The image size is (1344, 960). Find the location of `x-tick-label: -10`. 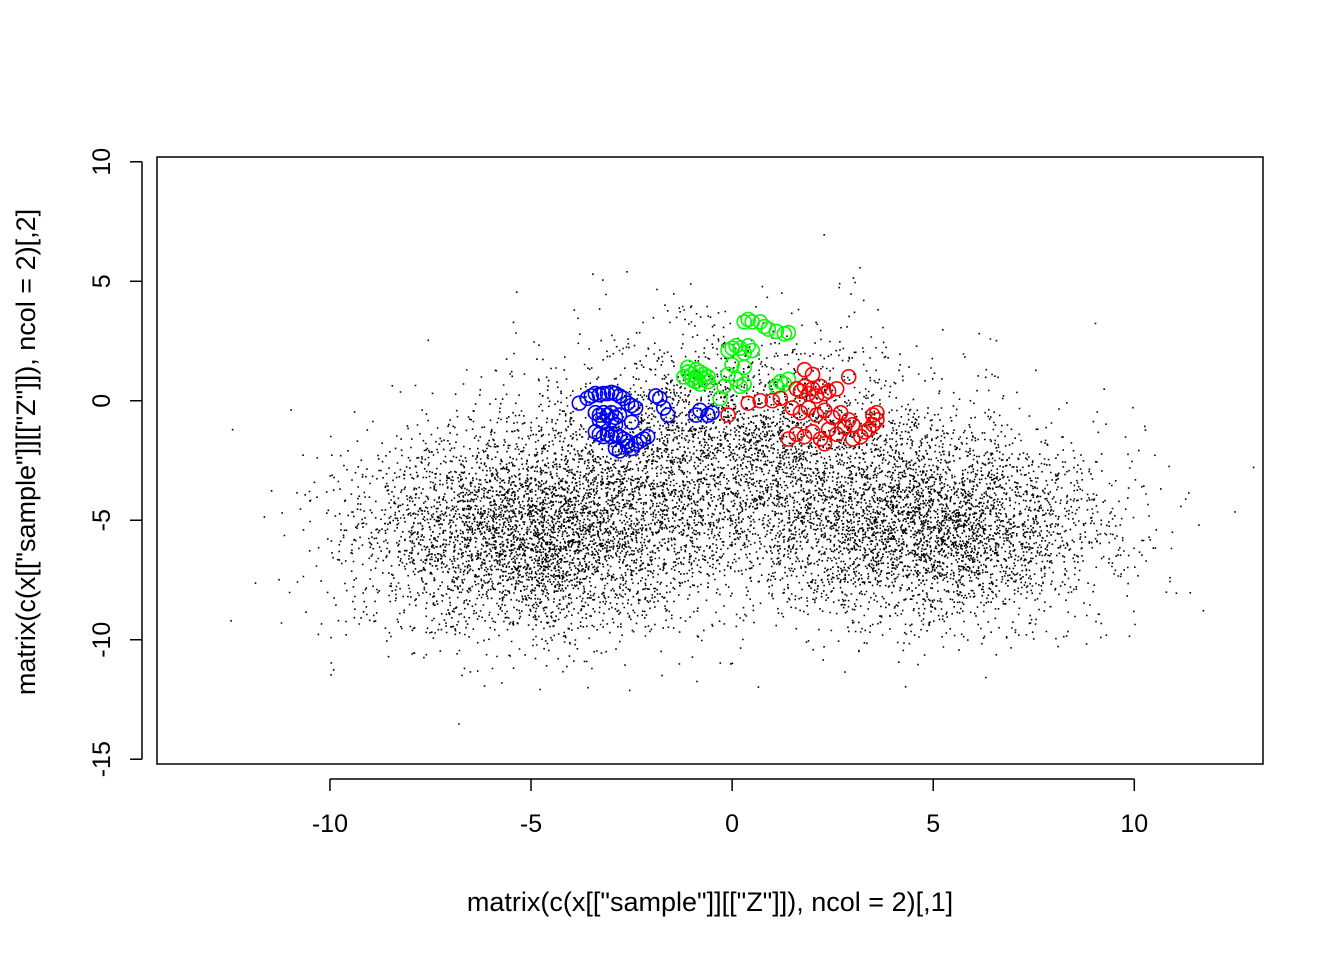

x-tick-label: -10 is located at coordinates (330, 824).